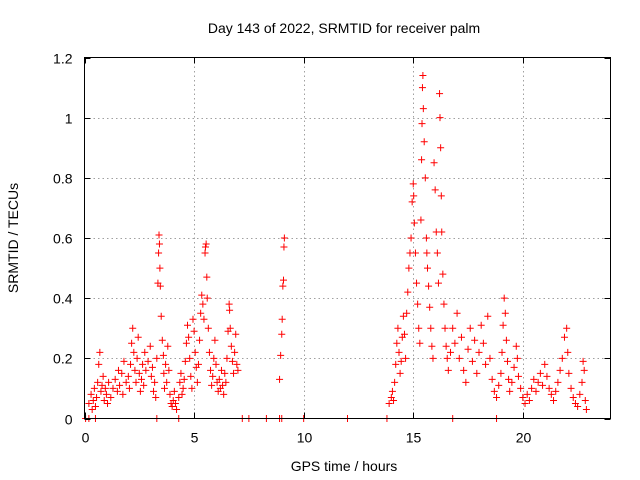 The height and width of the screenshot is (480, 640). What do you see at coordinates (63, 179) in the screenshot?
I see `y-tick-label: 0.8` at bounding box center [63, 179].